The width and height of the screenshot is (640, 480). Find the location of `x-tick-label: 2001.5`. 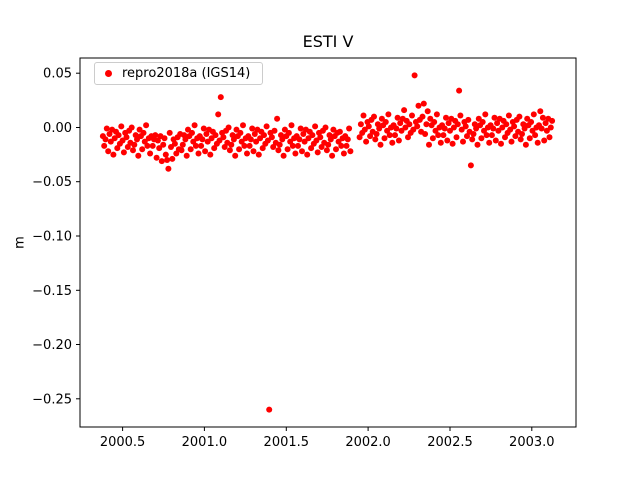

x-tick-label: 2001.5 is located at coordinates (287, 442).